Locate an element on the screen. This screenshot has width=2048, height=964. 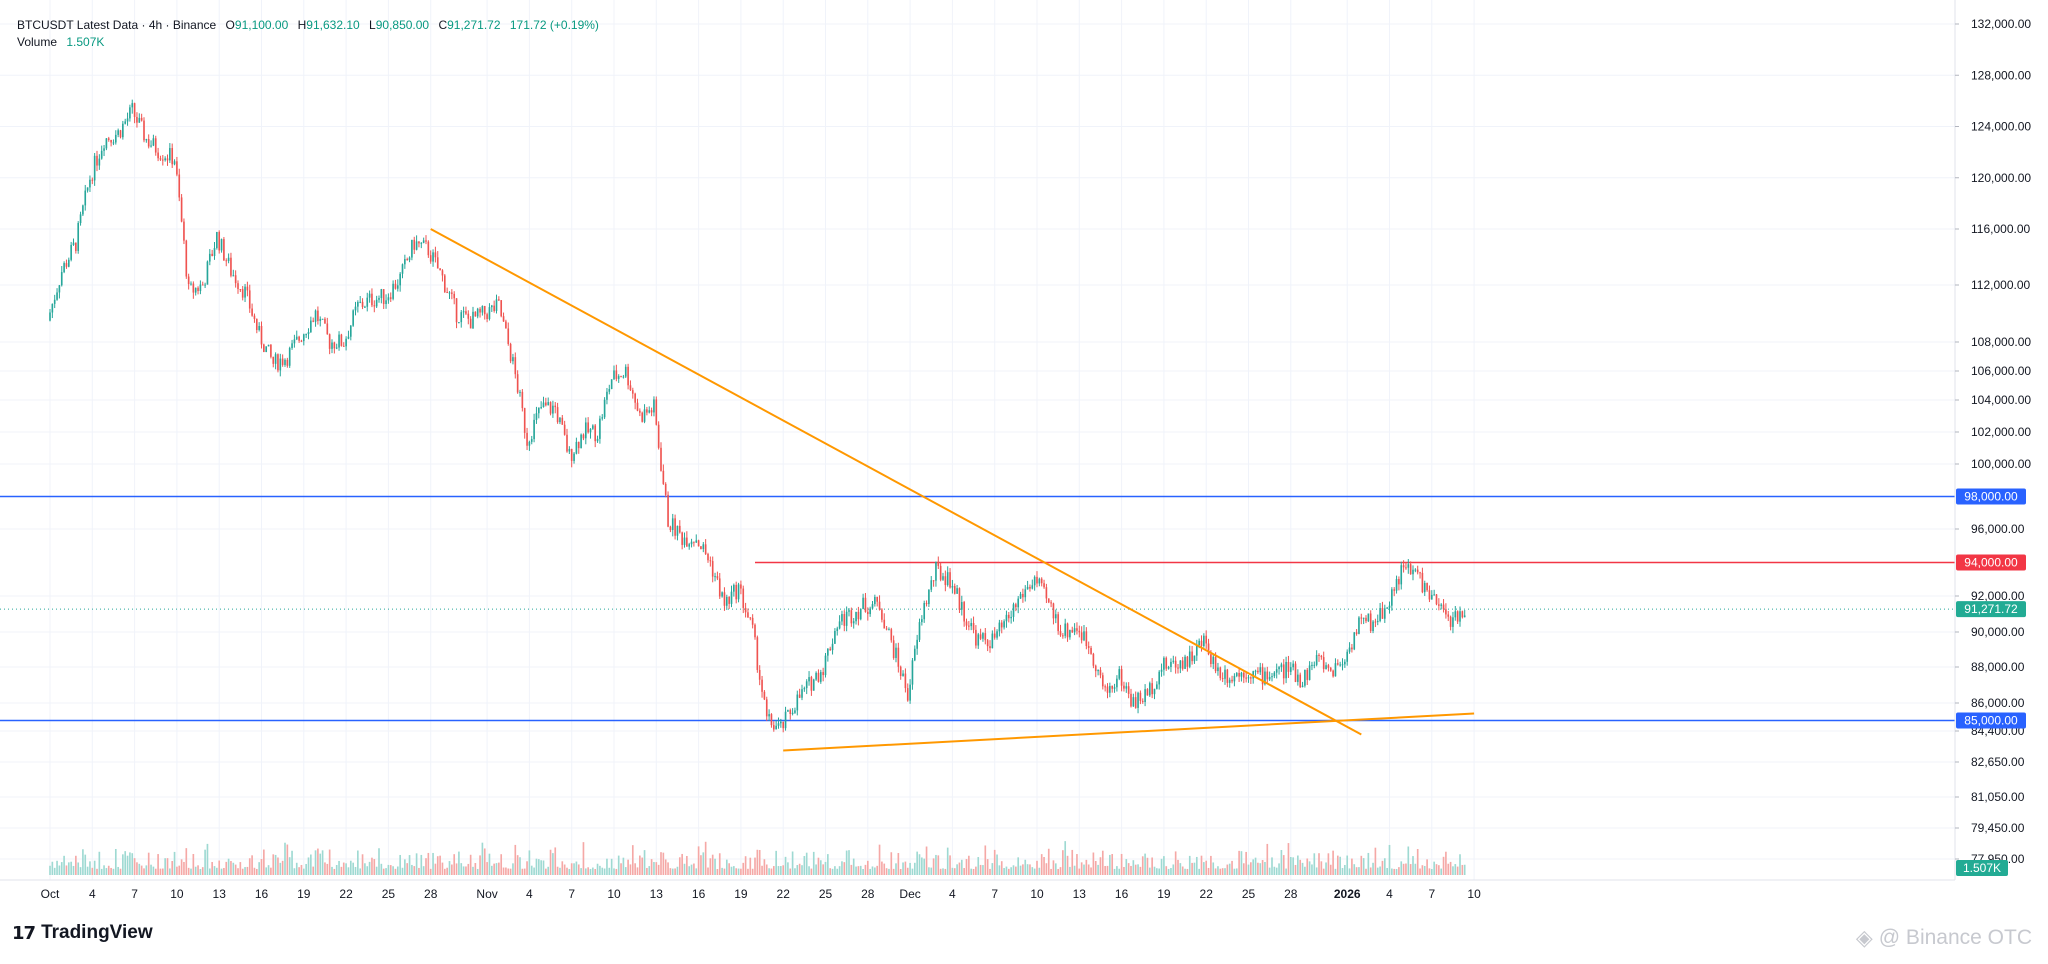
tradingview-brand: 17 TradingView is located at coordinates (82, 933).